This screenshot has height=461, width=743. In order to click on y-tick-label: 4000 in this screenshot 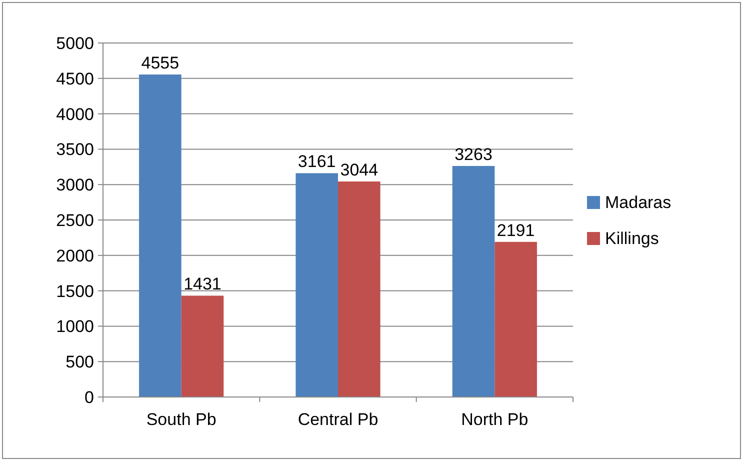, I will do `click(75, 114)`.